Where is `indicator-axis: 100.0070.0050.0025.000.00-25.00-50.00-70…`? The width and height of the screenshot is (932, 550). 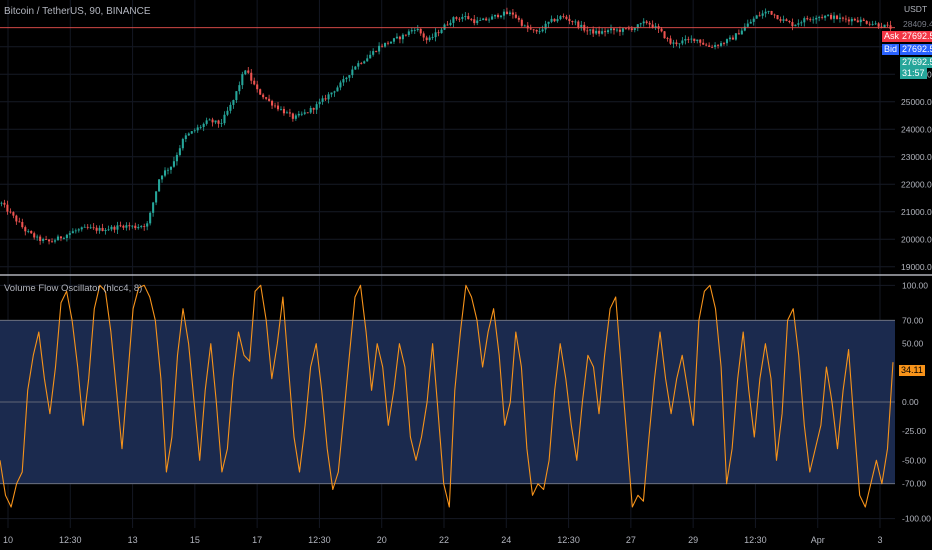
indicator-axis: 100.0070.0050.0025.000.00-25.00-50.00-70… is located at coordinates (916, 401).